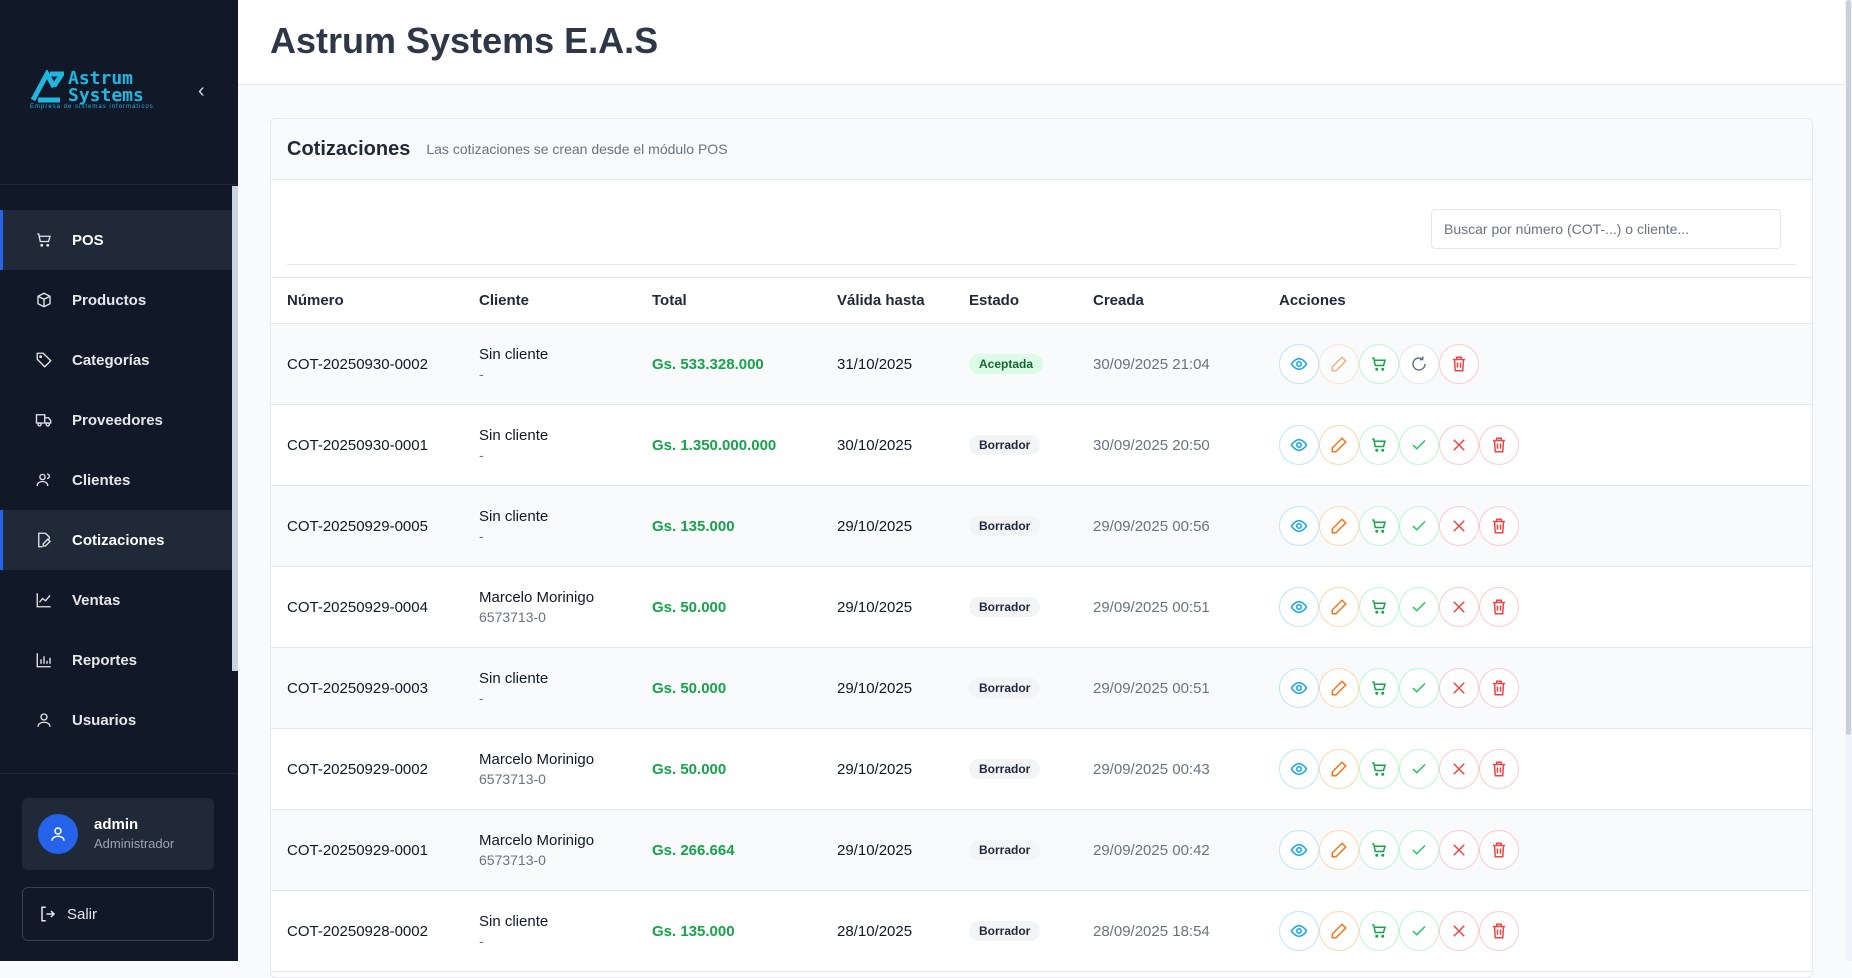  Describe the element at coordinates (375, 526) in the screenshot. I see `quote-number: COT-20250929-0005` at that location.